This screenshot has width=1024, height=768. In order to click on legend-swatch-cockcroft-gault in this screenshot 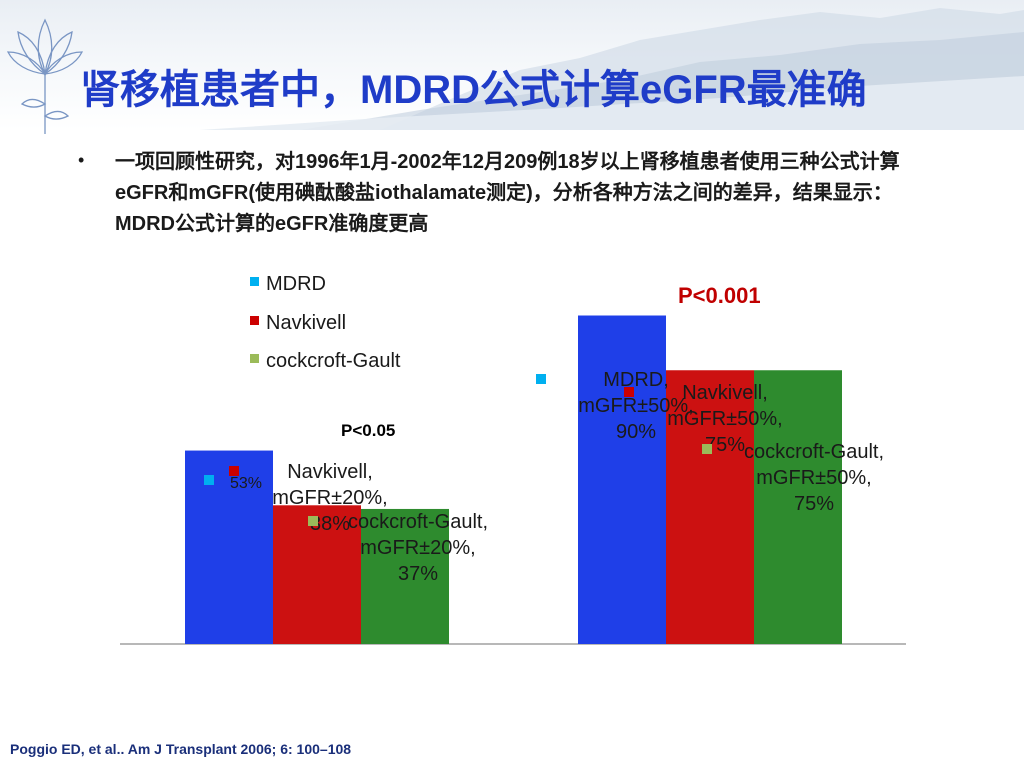, I will do `click(254, 358)`.